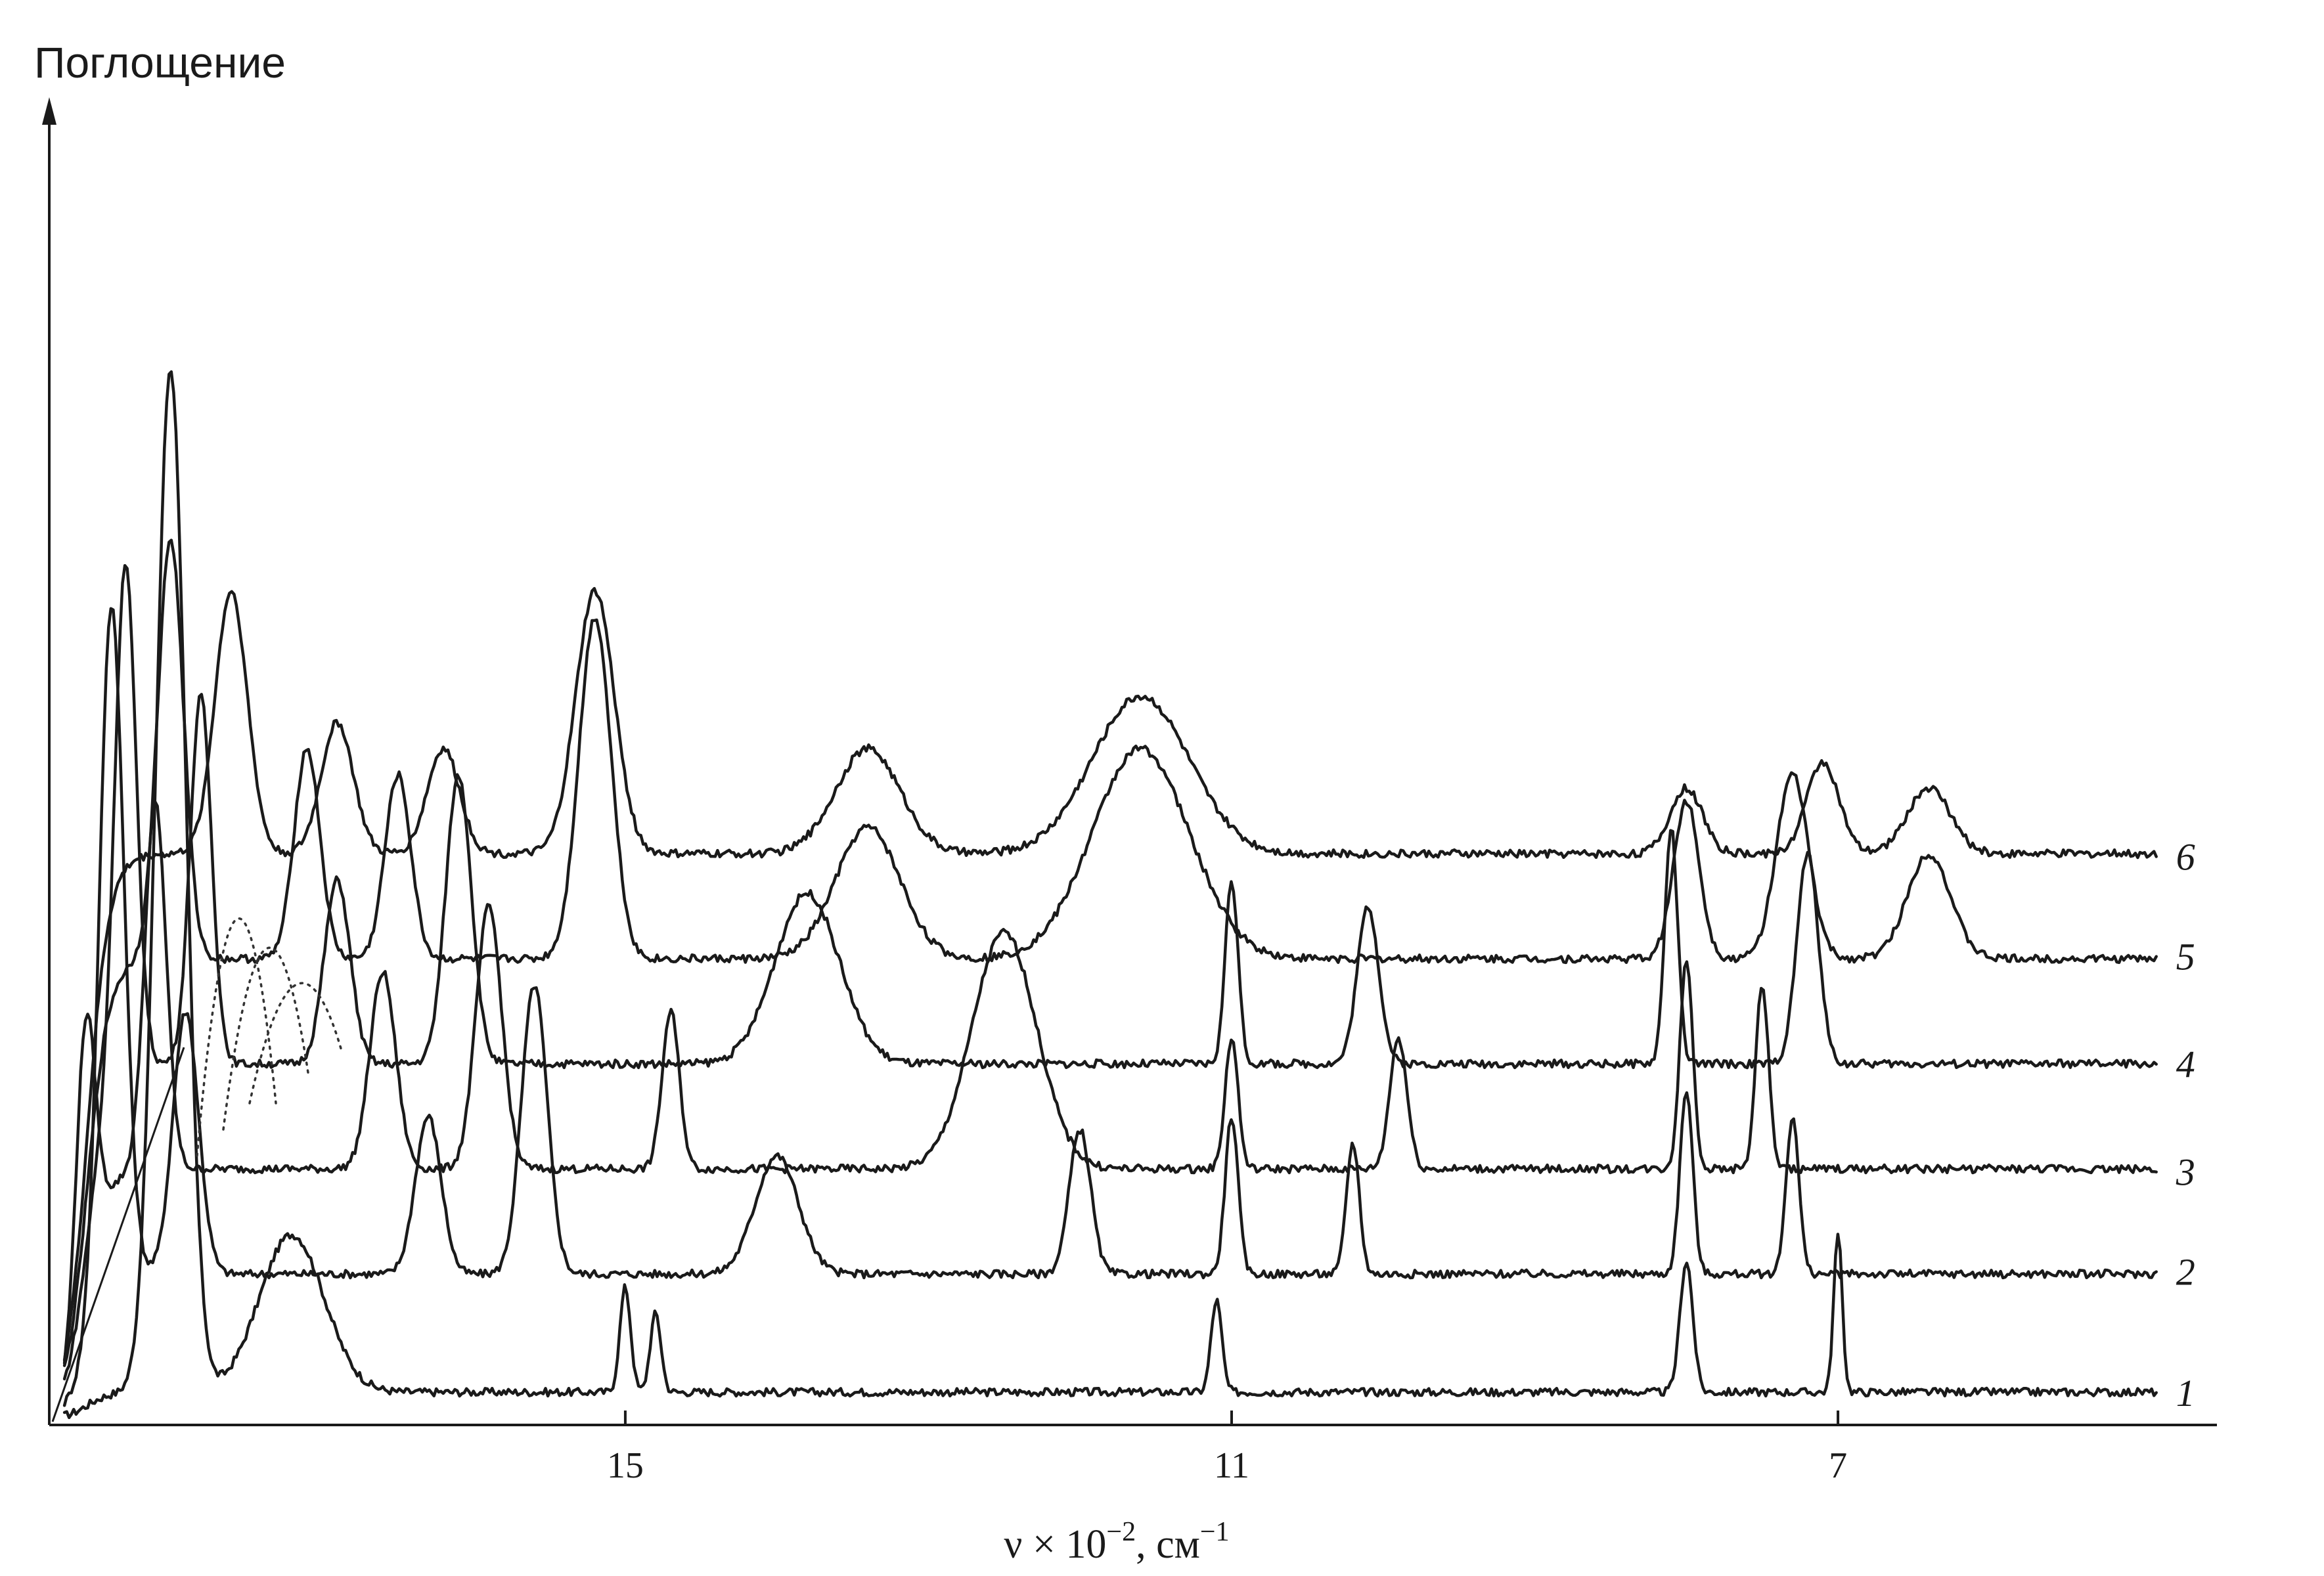 This screenshot has width=2324, height=1576. I want to click on x-axis-label: ν × 10−2, см−1, so click(1116, 1542).